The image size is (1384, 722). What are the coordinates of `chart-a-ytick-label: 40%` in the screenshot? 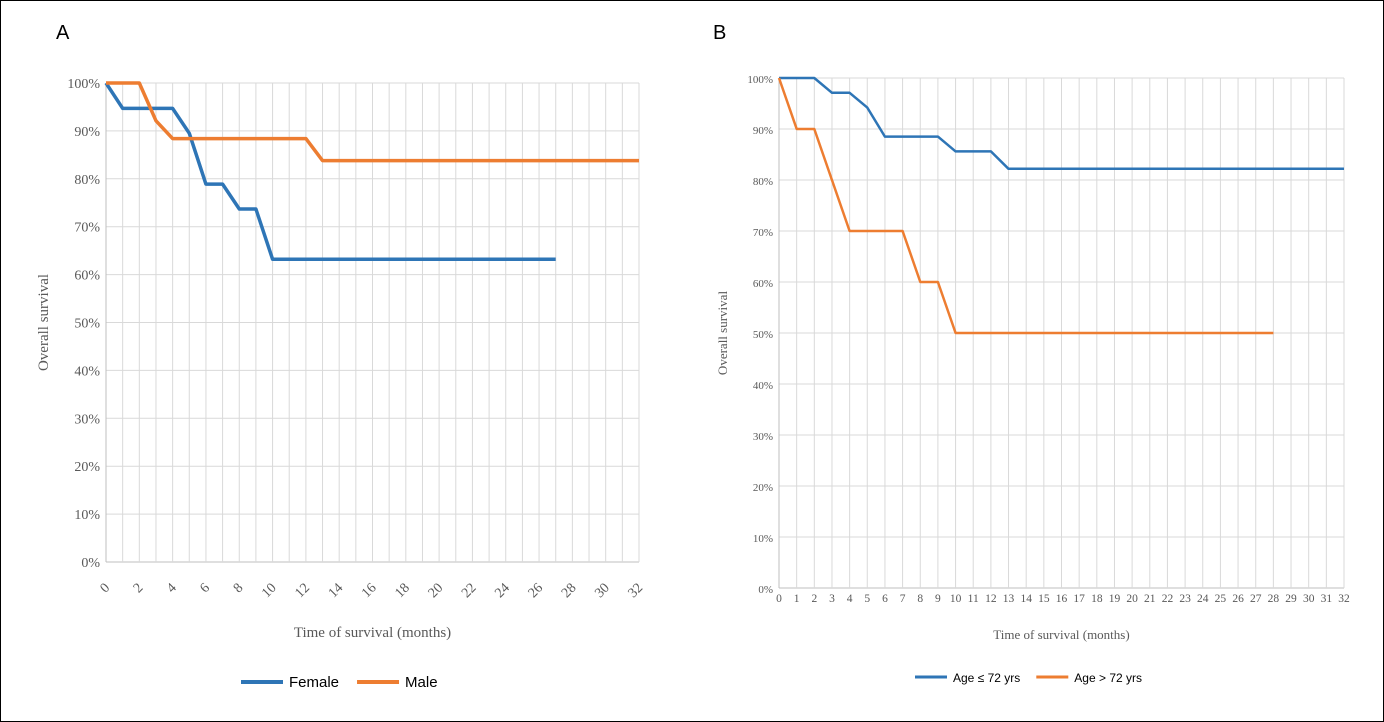 It's located at (87, 371).